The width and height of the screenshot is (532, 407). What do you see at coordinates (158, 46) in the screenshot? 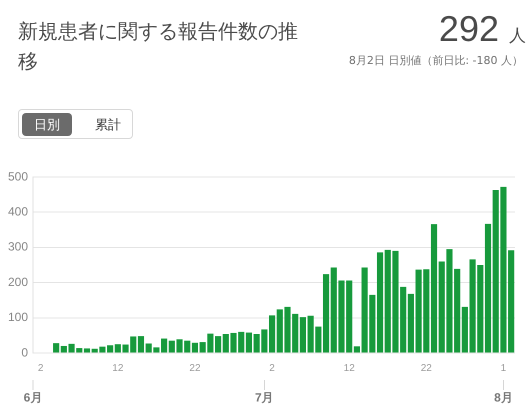
I see `chart-title: 新規患者に関する報告件数の推移` at bounding box center [158, 46].